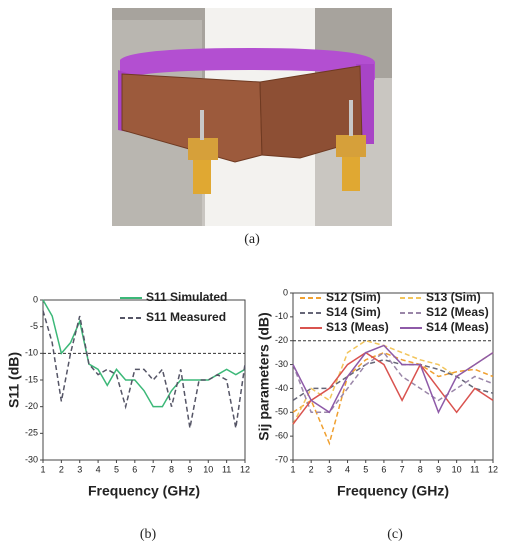 The image size is (510, 555). What do you see at coordinates (395, 534) in the screenshot?
I see `caption: (c)` at bounding box center [395, 534].